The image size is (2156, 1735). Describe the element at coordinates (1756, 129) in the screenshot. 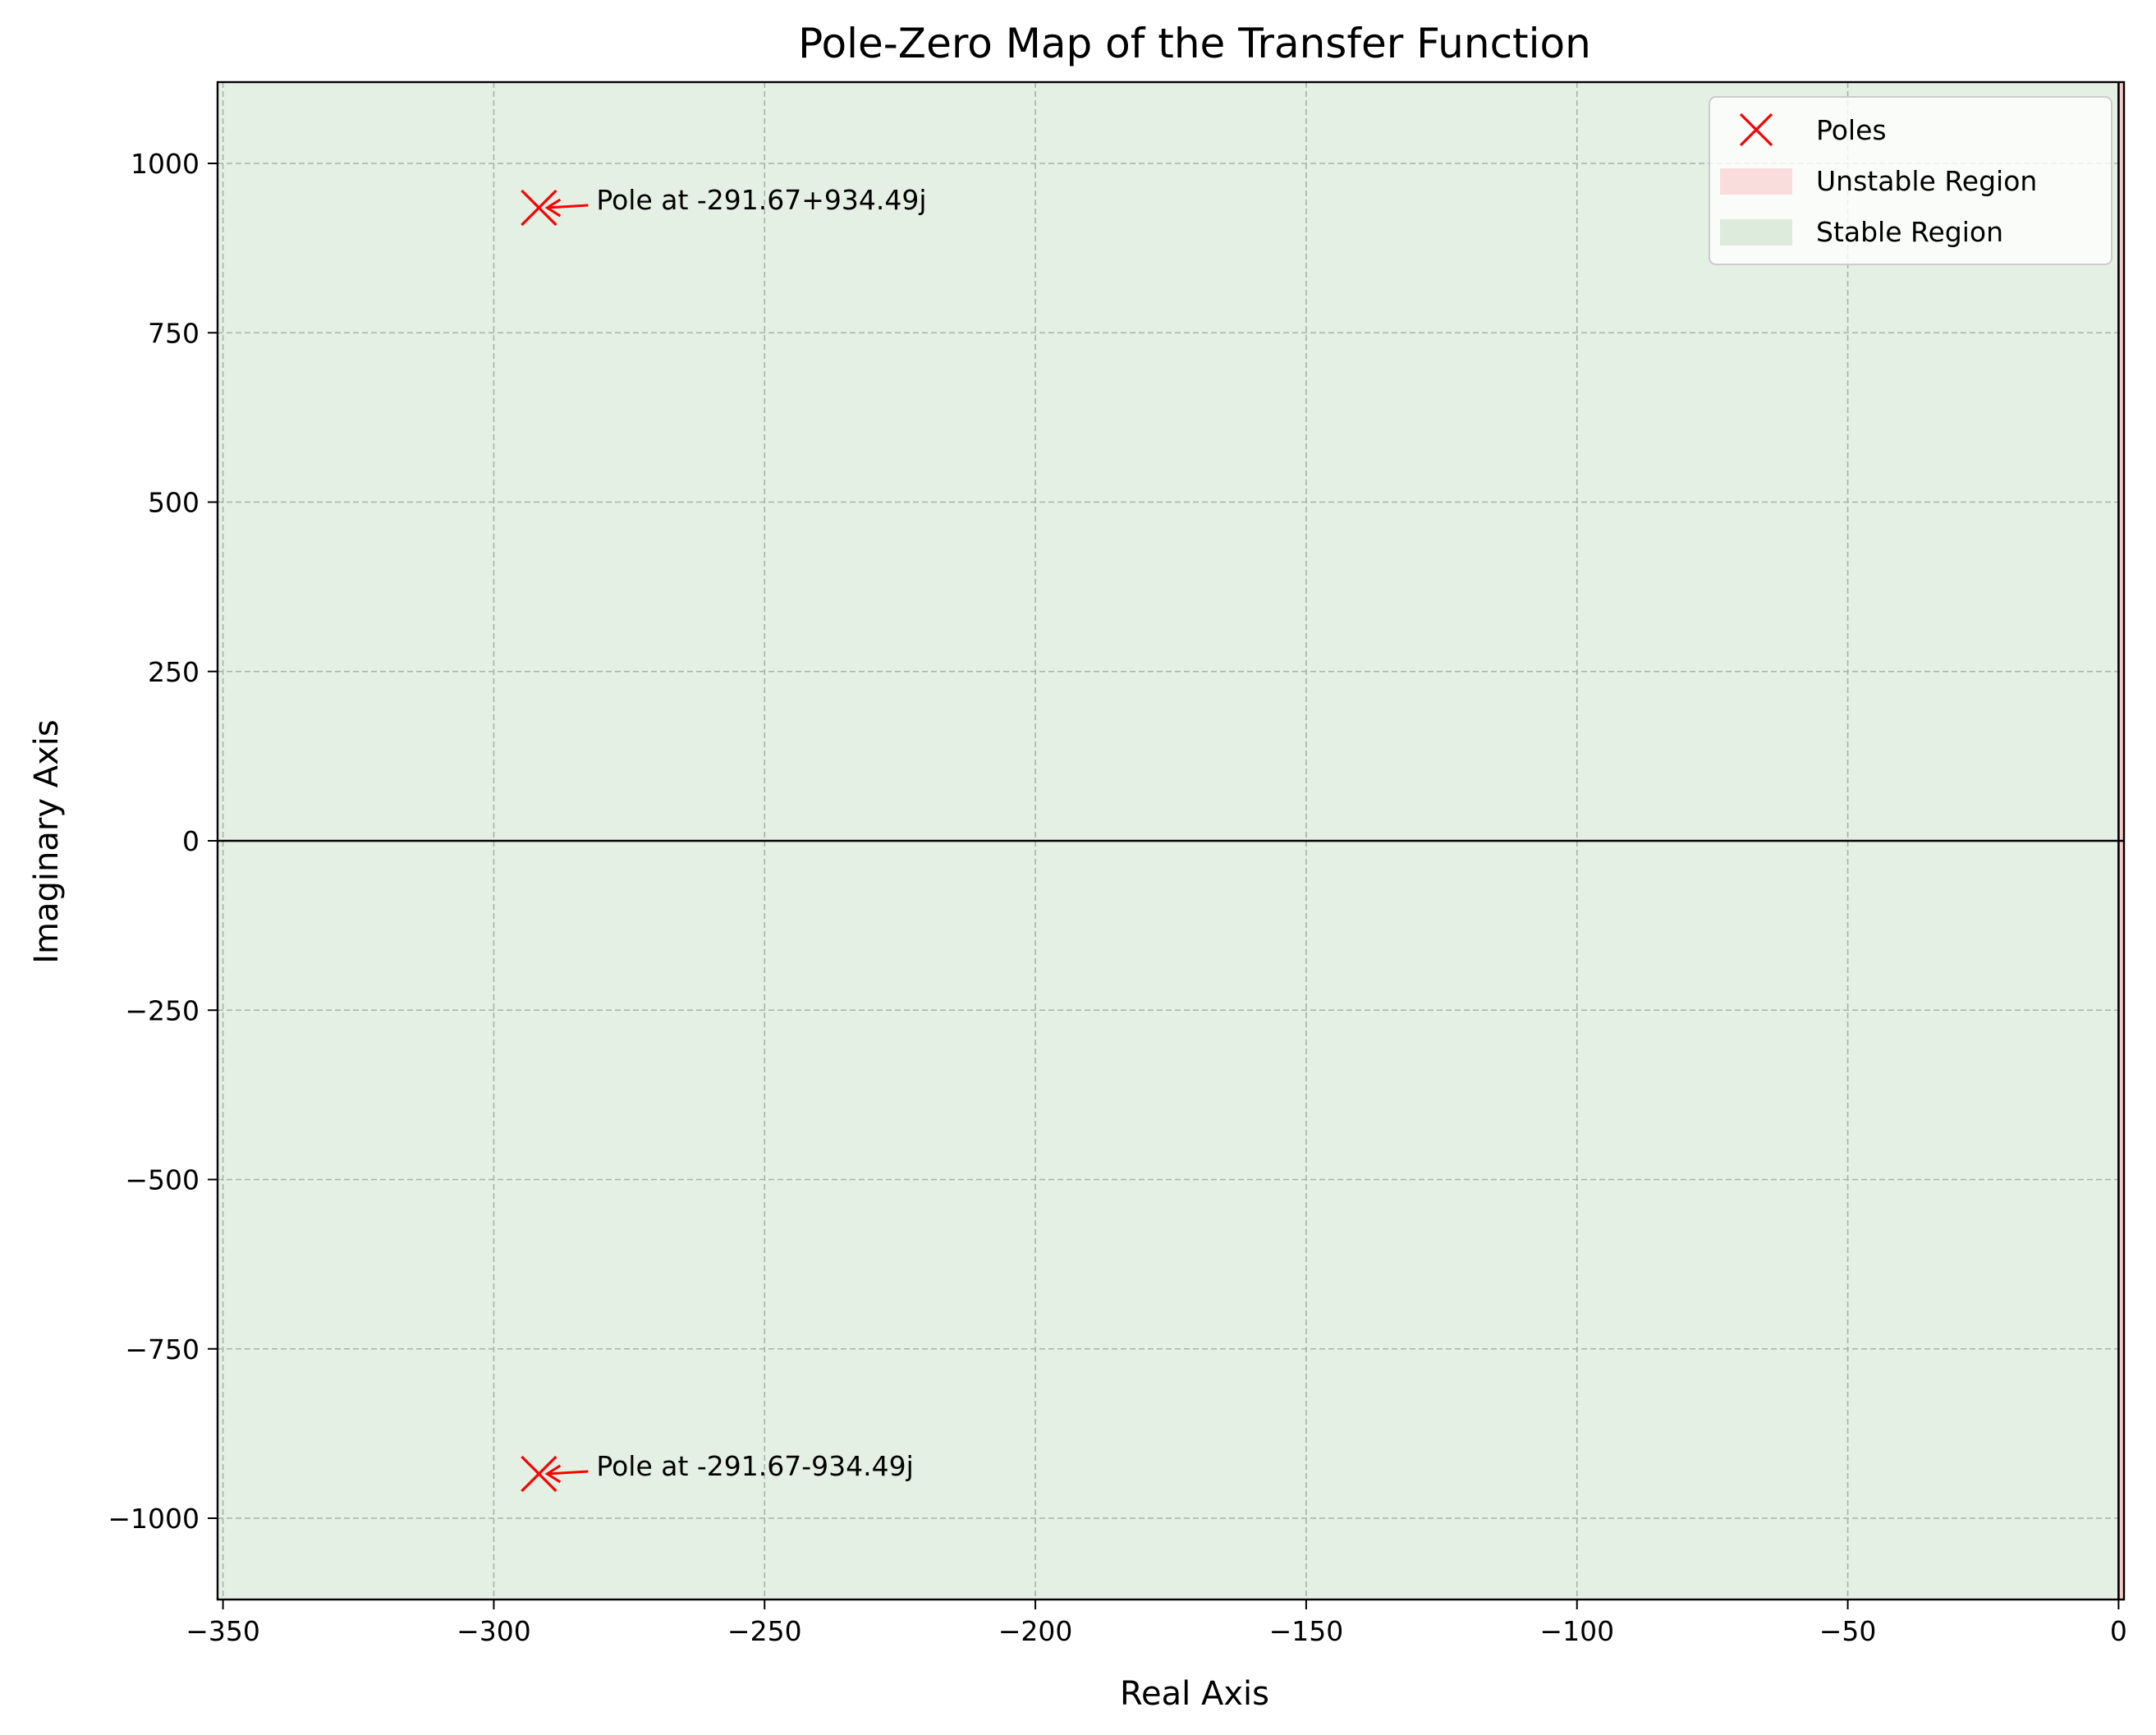

I see `legend-pole-icon` at that location.